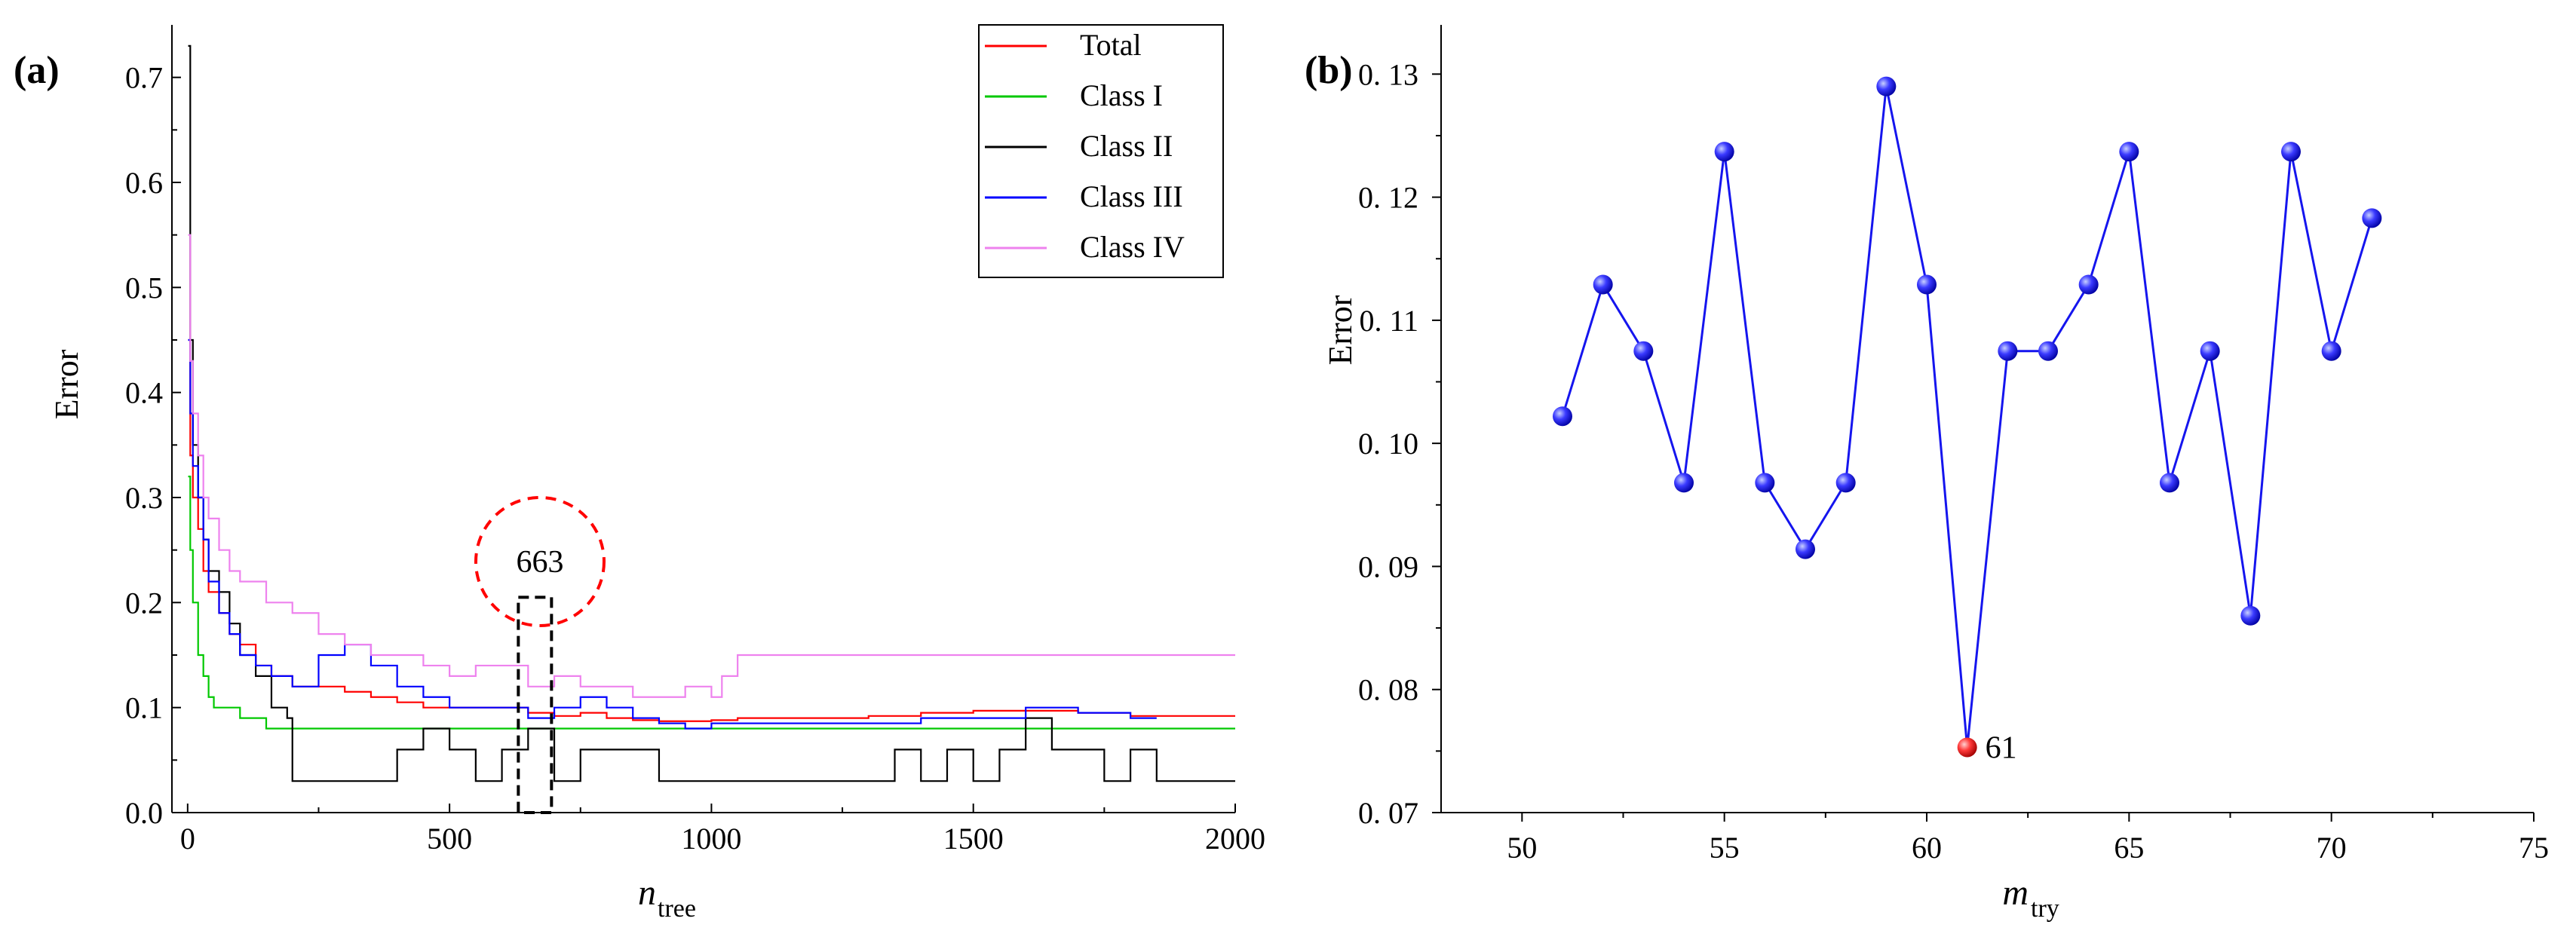 The width and height of the screenshot is (2576, 943). I want to click on y-tick-label: 0.3, so click(144, 498).